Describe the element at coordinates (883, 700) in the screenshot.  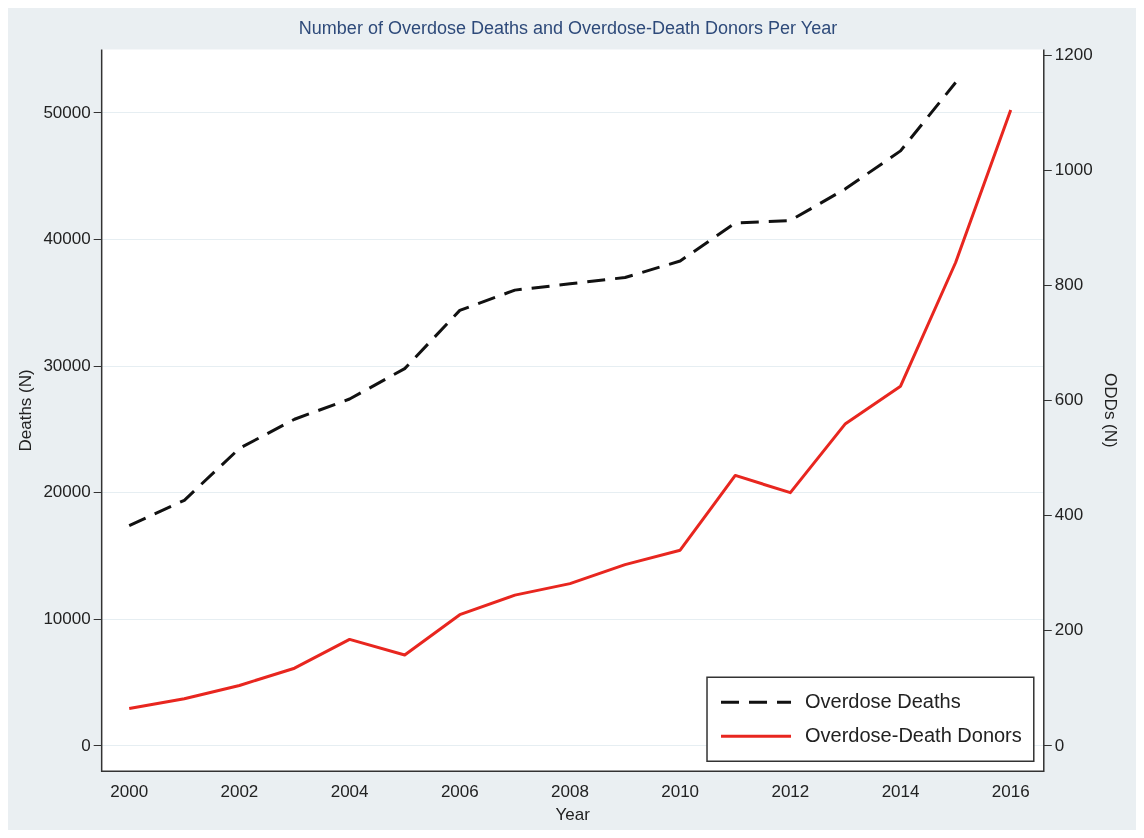
I see `legend-label: Overdose Deaths` at that location.